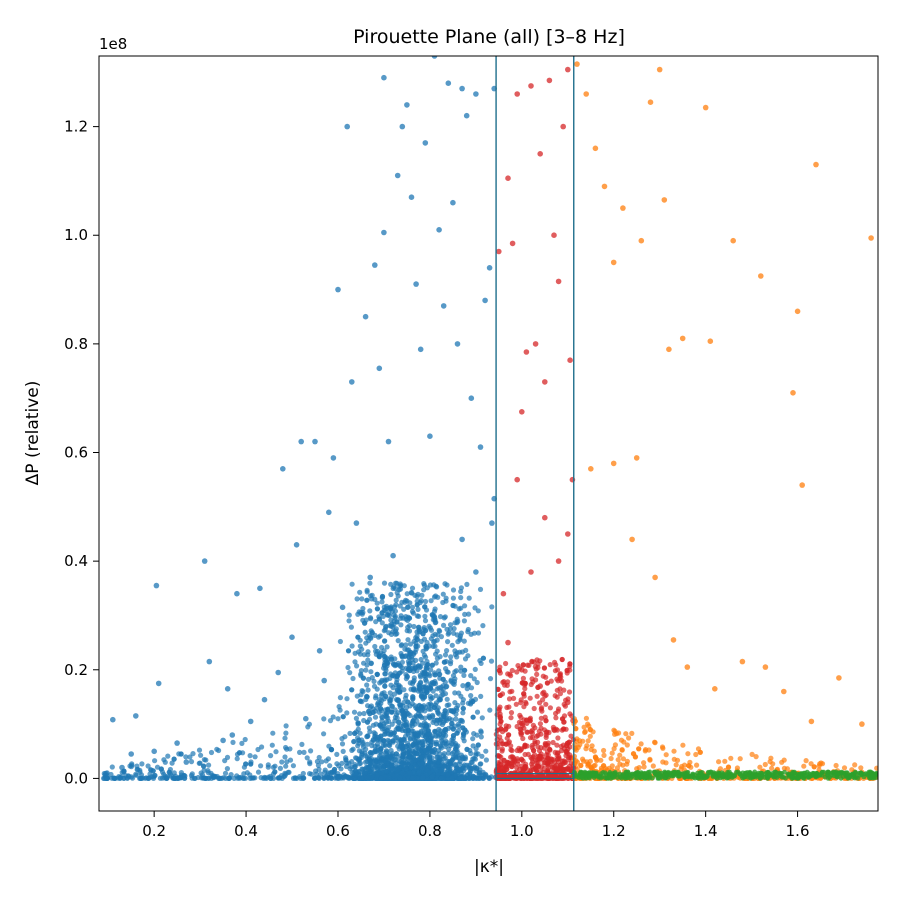 The image size is (900, 900). What do you see at coordinates (798, 831) in the screenshot?
I see `x-tick-label: 1.6` at bounding box center [798, 831].